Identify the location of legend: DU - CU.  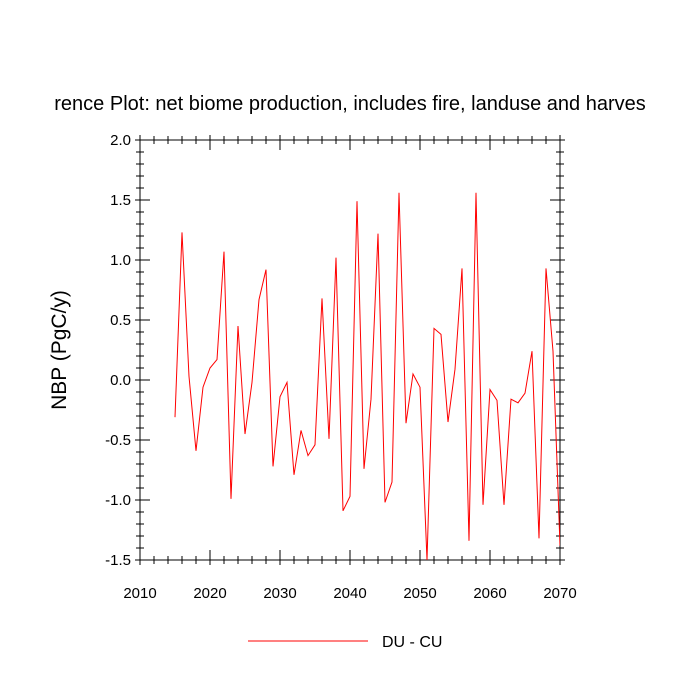
(345, 642).